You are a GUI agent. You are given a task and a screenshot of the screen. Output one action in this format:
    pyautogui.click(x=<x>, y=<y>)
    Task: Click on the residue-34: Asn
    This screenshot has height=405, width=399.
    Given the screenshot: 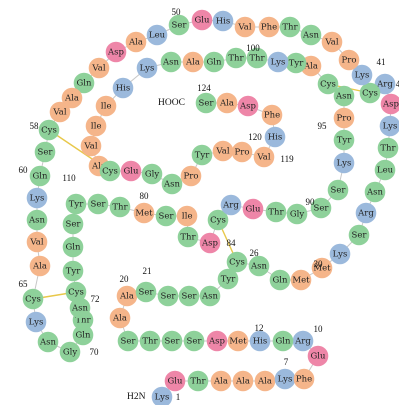 What is the action you would take?
    pyautogui.click(x=375, y=192)
    